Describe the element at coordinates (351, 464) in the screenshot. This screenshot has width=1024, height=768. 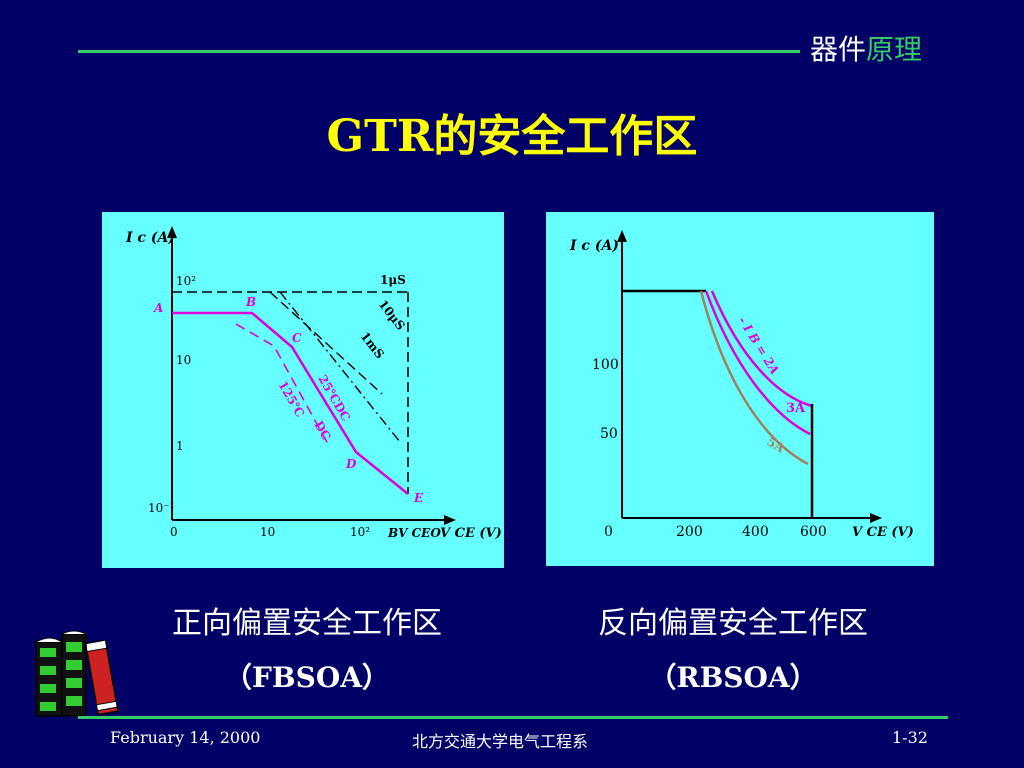
I see `fbsoa-point-d: D` at that location.